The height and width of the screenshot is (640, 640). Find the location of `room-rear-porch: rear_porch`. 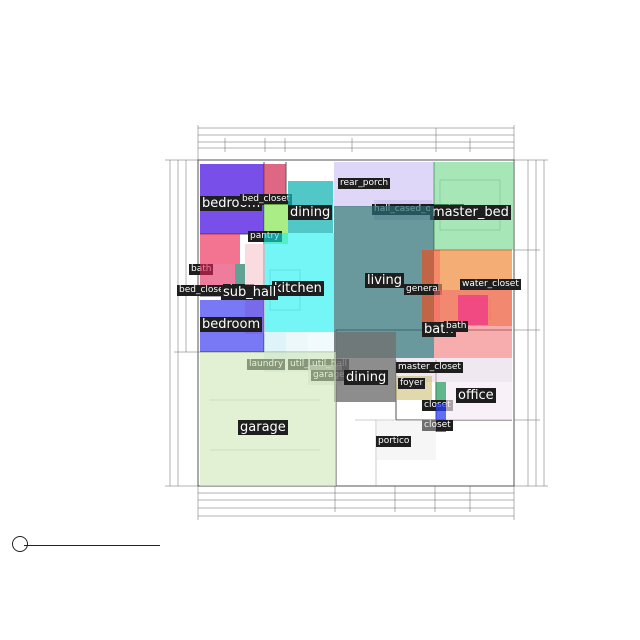

room-rear-porch: rear_porch is located at coordinates (384, 184).